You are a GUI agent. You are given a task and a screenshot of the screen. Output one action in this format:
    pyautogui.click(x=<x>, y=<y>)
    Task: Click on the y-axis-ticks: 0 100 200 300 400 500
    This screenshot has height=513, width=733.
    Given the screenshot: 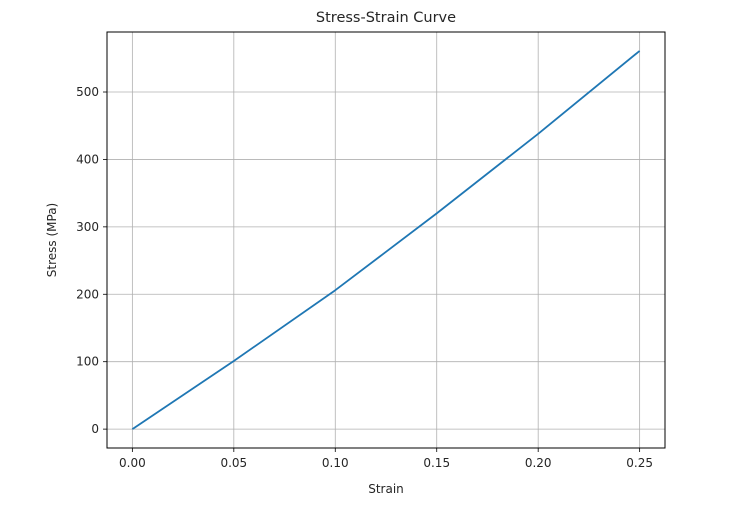 What is the action you would take?
    pyautogui.click(x=91, y=260)
    